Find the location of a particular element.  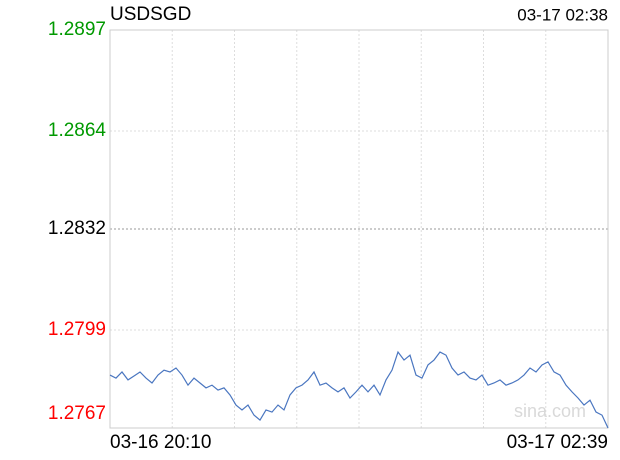

y-tick-label: 1.2799 is located at coordinates (77, 329).